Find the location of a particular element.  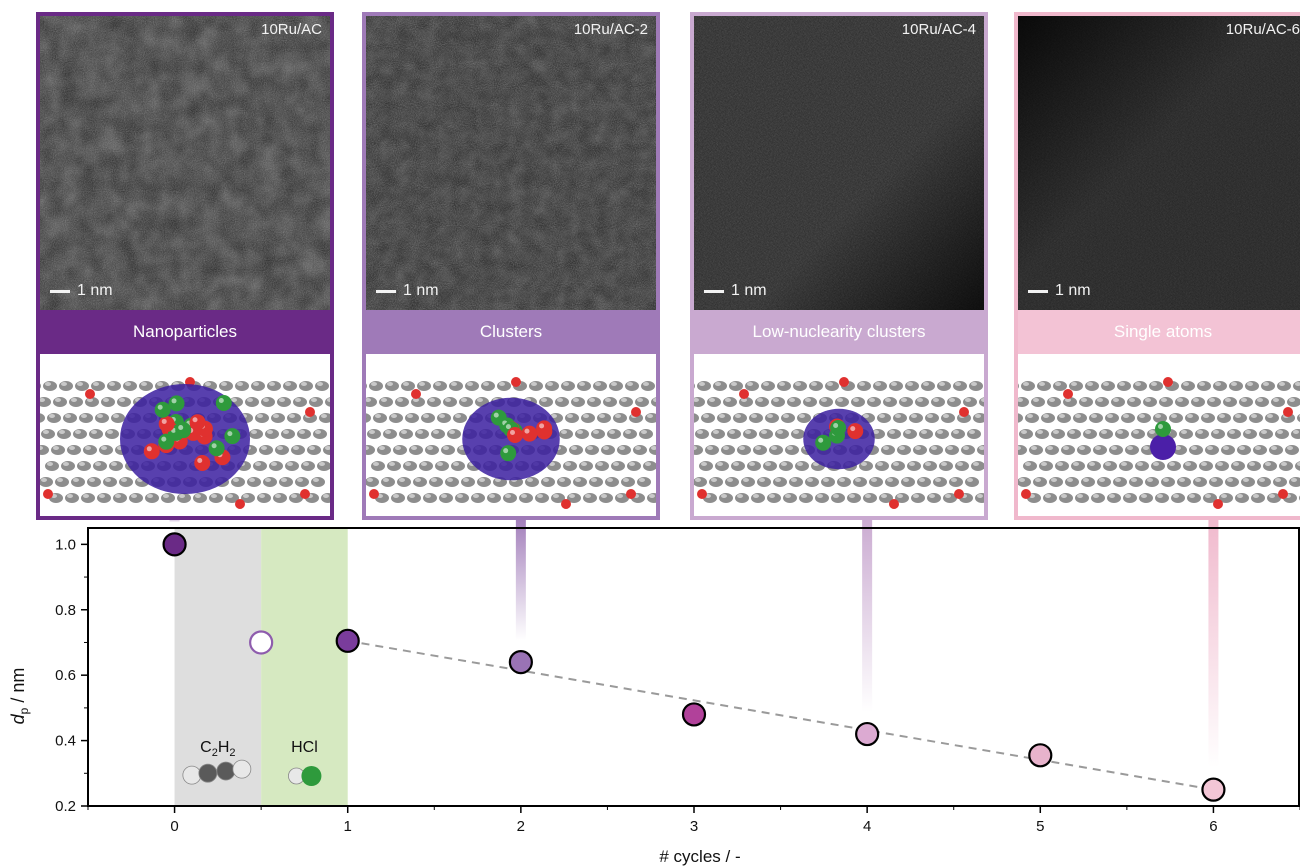

sample-label: 10Ru/AC-6 is located at coordinates (1262, 29).